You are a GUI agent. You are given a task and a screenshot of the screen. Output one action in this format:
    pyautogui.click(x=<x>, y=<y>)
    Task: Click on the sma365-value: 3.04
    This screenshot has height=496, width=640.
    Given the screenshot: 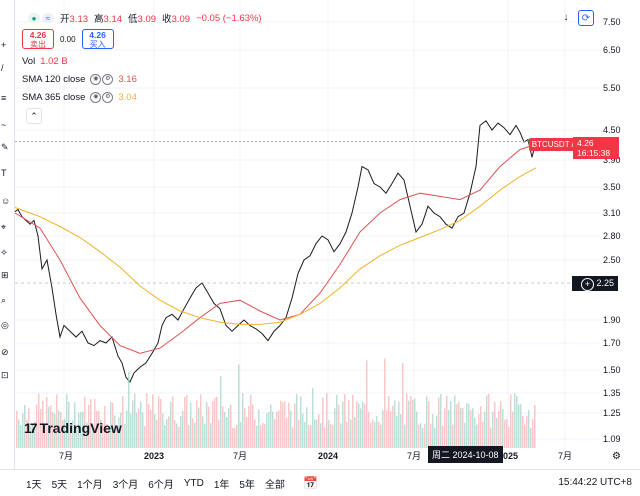 What is the action you would take?
    pyautogui.click(x=127, y=97)
    